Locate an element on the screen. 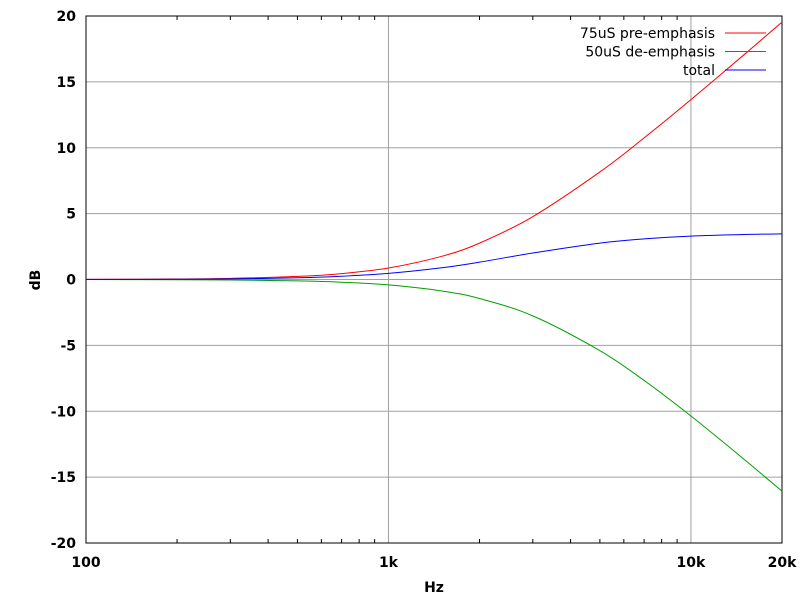  y-tick-label: -10 is located at coordinates (64, 412).